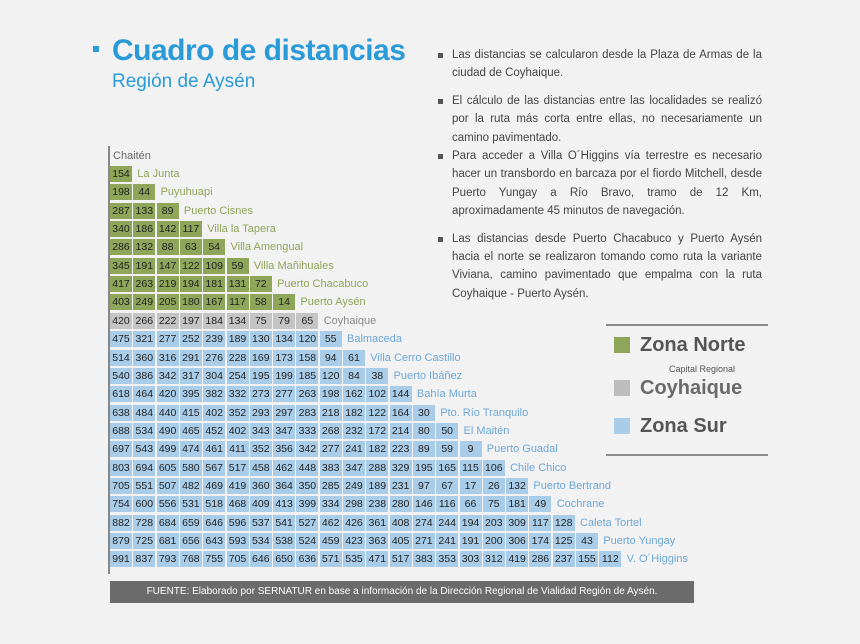 Image resolution: width=860 pixels, height=644 pixels. Describe the element at coordinates (184, 81) in the screenshot. I see `page-subtitle: Región de Aysén` at that location.